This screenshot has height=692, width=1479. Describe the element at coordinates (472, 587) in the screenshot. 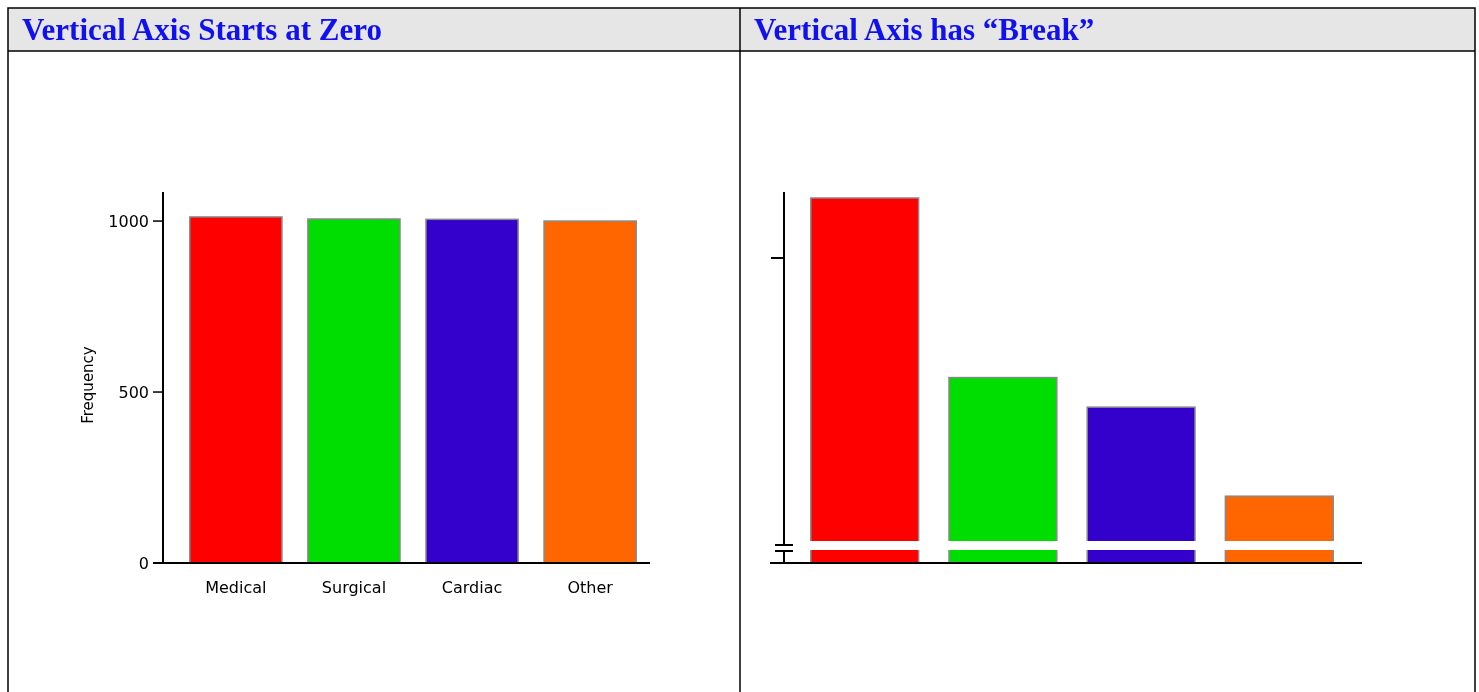

I see `x-tick-label: Cardiac` at that location.